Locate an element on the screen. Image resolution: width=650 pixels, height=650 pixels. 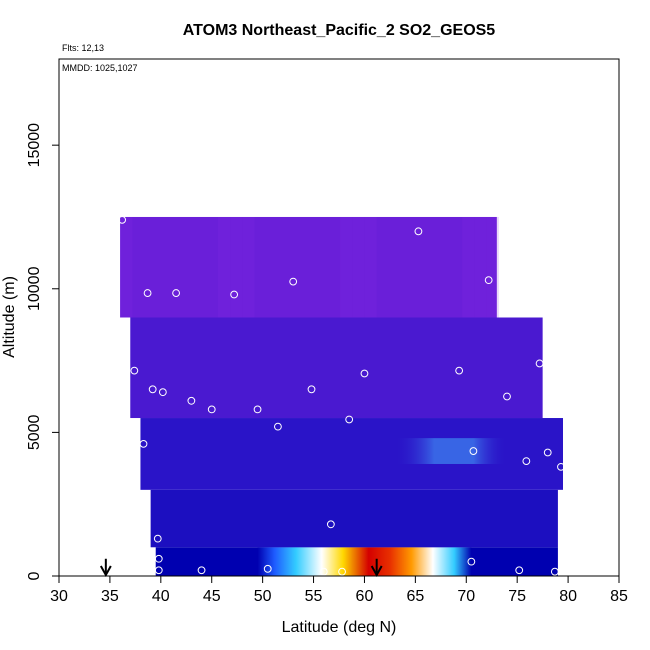
x-tick-label: 70 is located at coordinates (466, 596).